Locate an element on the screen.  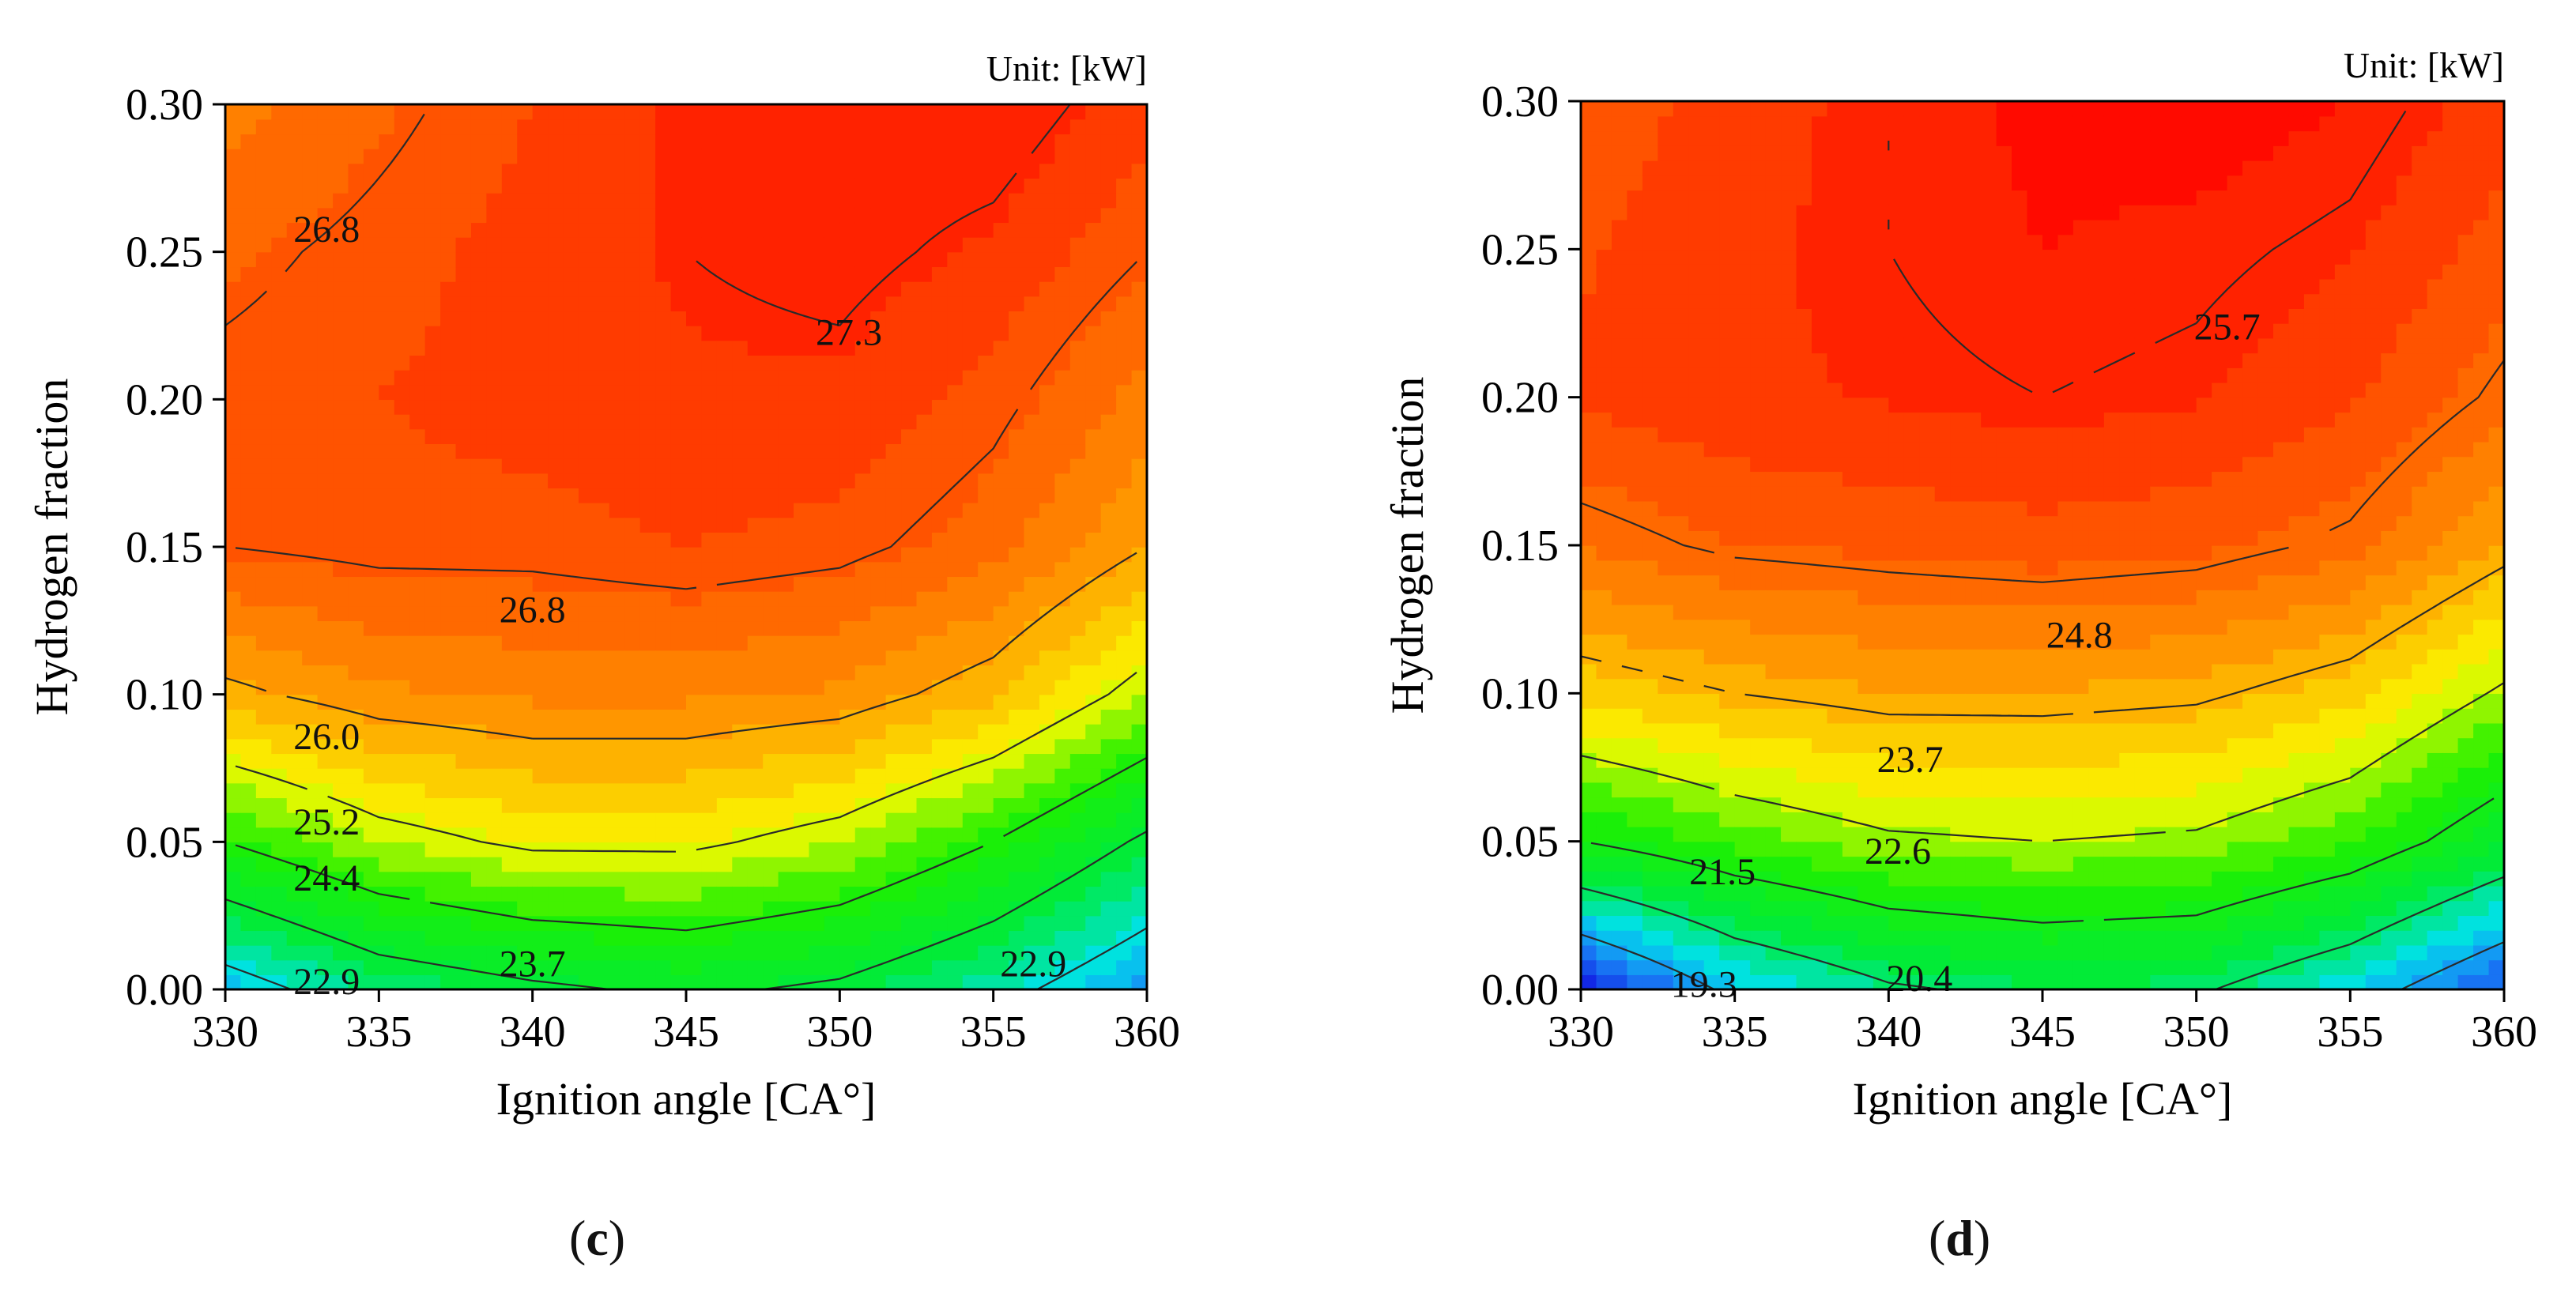
c-x-tick-label: 355 is located at coordinates (994, 1033).